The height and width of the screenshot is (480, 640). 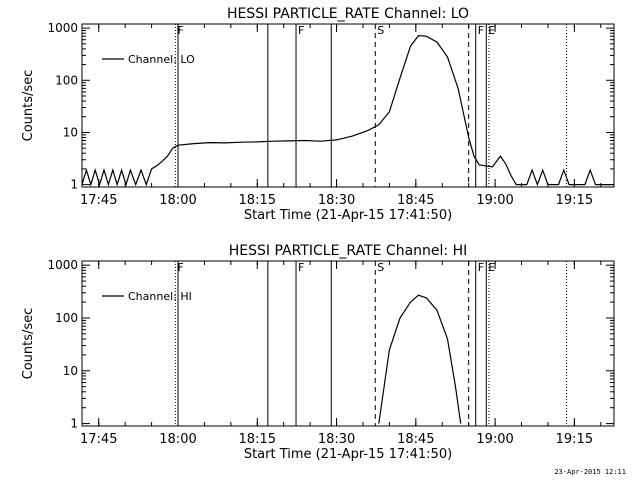 What do you see at coordinates (420, 359) in the screenshot?
I see `series-line` at bounding box center [420, 359].